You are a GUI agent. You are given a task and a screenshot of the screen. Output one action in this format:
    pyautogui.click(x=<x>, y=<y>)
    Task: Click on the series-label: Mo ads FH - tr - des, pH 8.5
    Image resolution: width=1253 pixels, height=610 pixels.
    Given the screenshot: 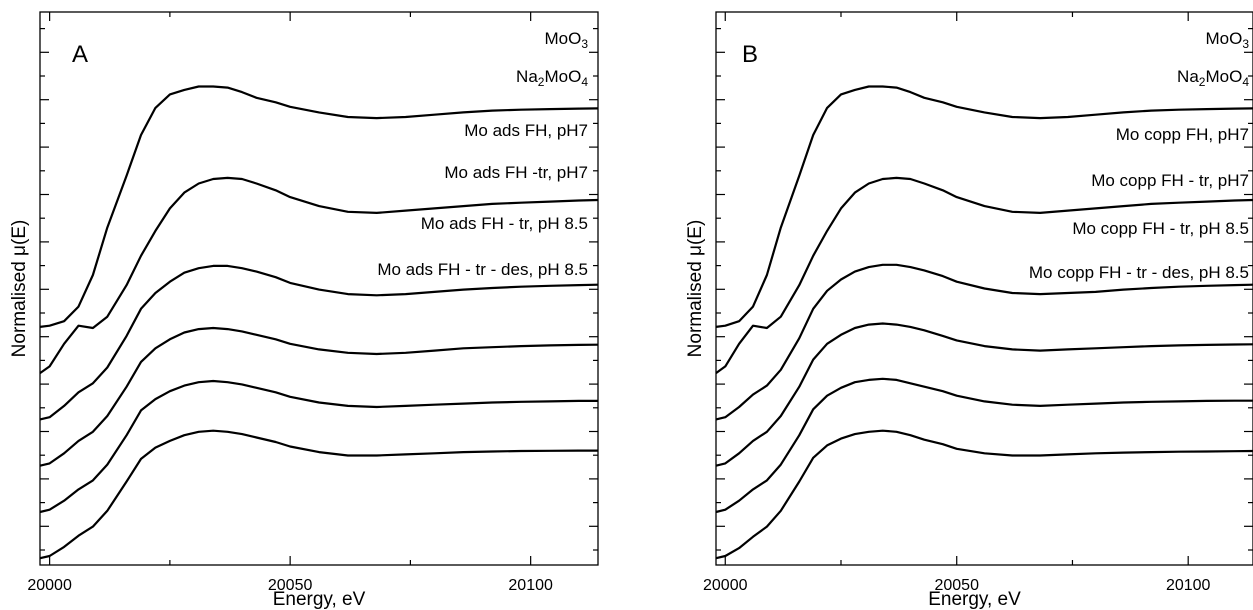 What is the action you would take?
    pyautogui.click(x=482, y=269)
    